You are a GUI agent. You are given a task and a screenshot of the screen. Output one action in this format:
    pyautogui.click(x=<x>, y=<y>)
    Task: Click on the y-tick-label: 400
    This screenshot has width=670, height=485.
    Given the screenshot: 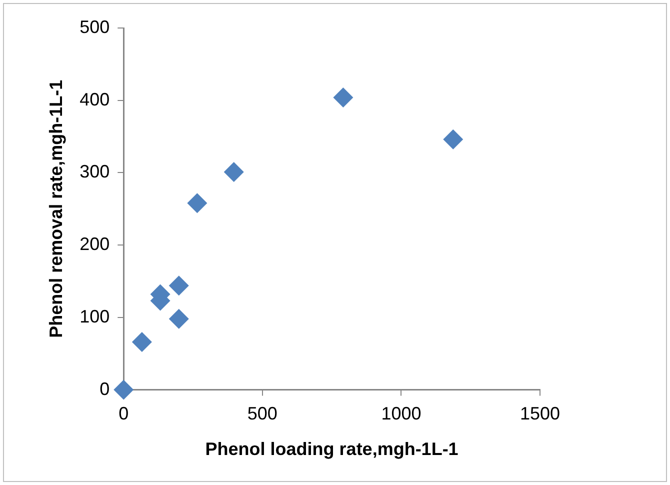 What is the action you would take?
    pyautogui.click(x=95, y=99)
    